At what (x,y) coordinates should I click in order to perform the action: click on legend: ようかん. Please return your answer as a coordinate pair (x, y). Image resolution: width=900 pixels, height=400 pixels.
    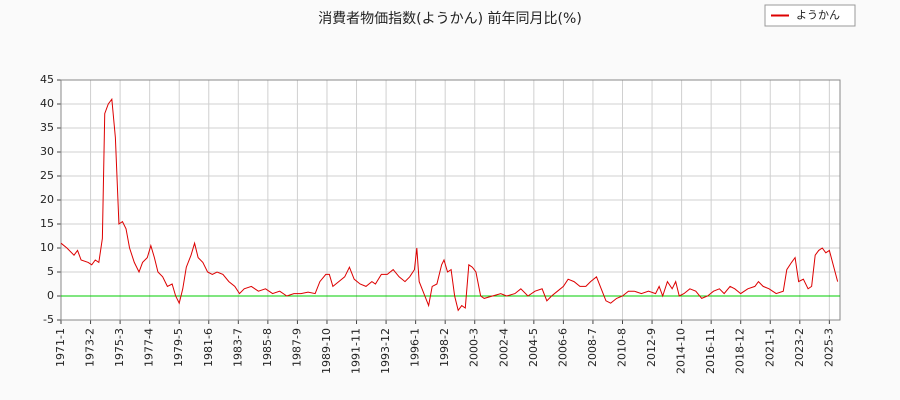
    Looking at the image, I should click on (810, 15).